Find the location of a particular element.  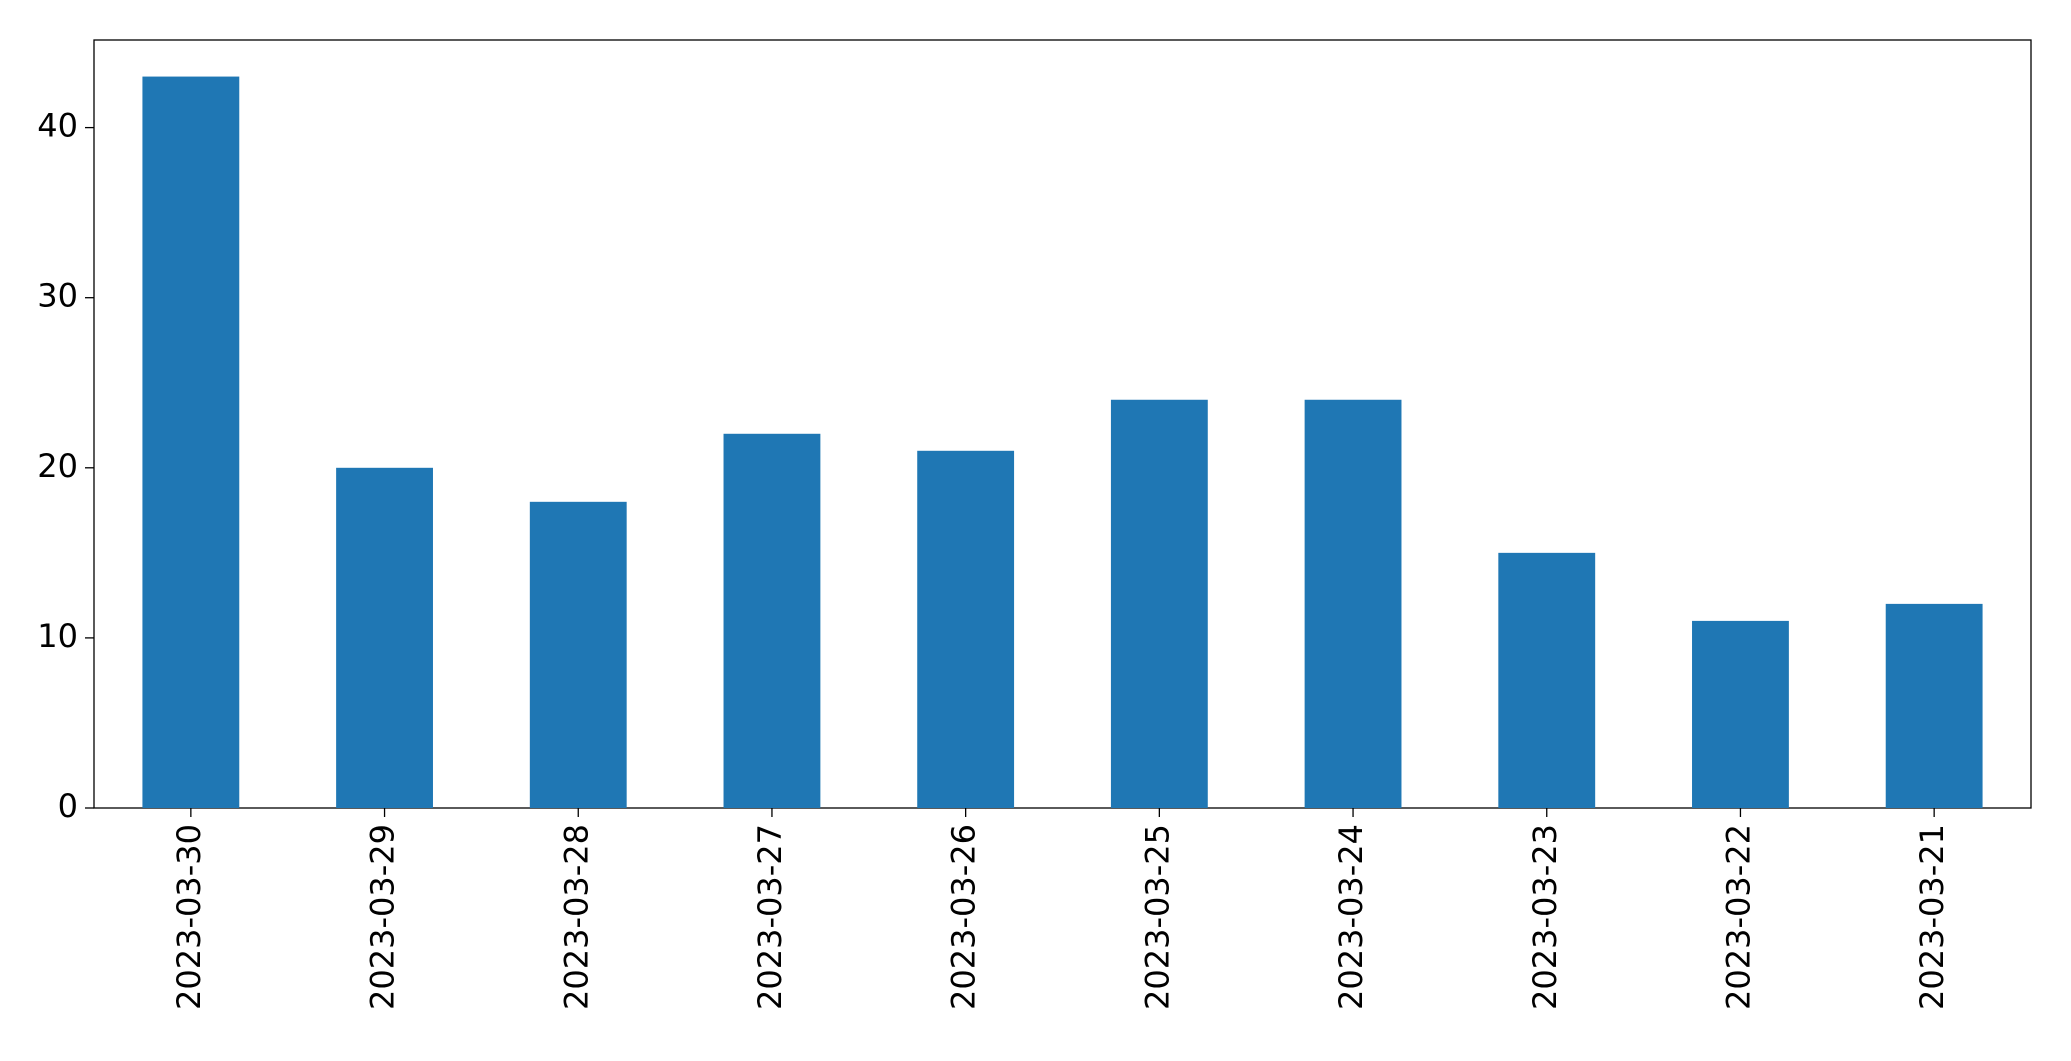

x-tick-label: 2023-03-23 is located at coordinates (1545, 917).